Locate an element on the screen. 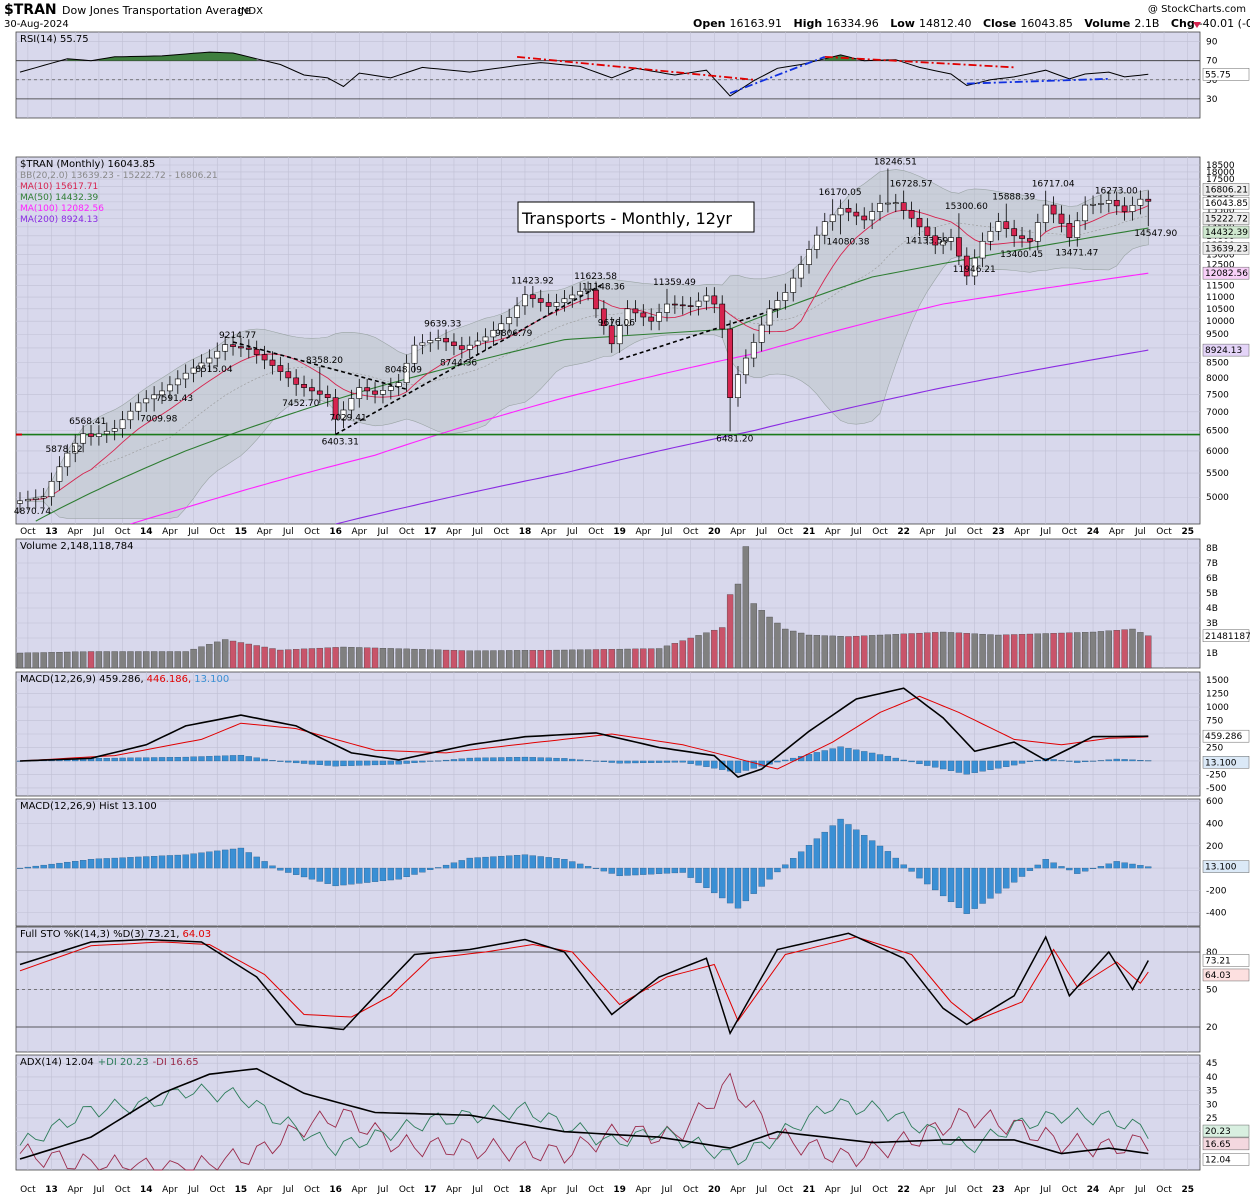  adx-tick-label: 35 is located at coordinates (1211, 1092).